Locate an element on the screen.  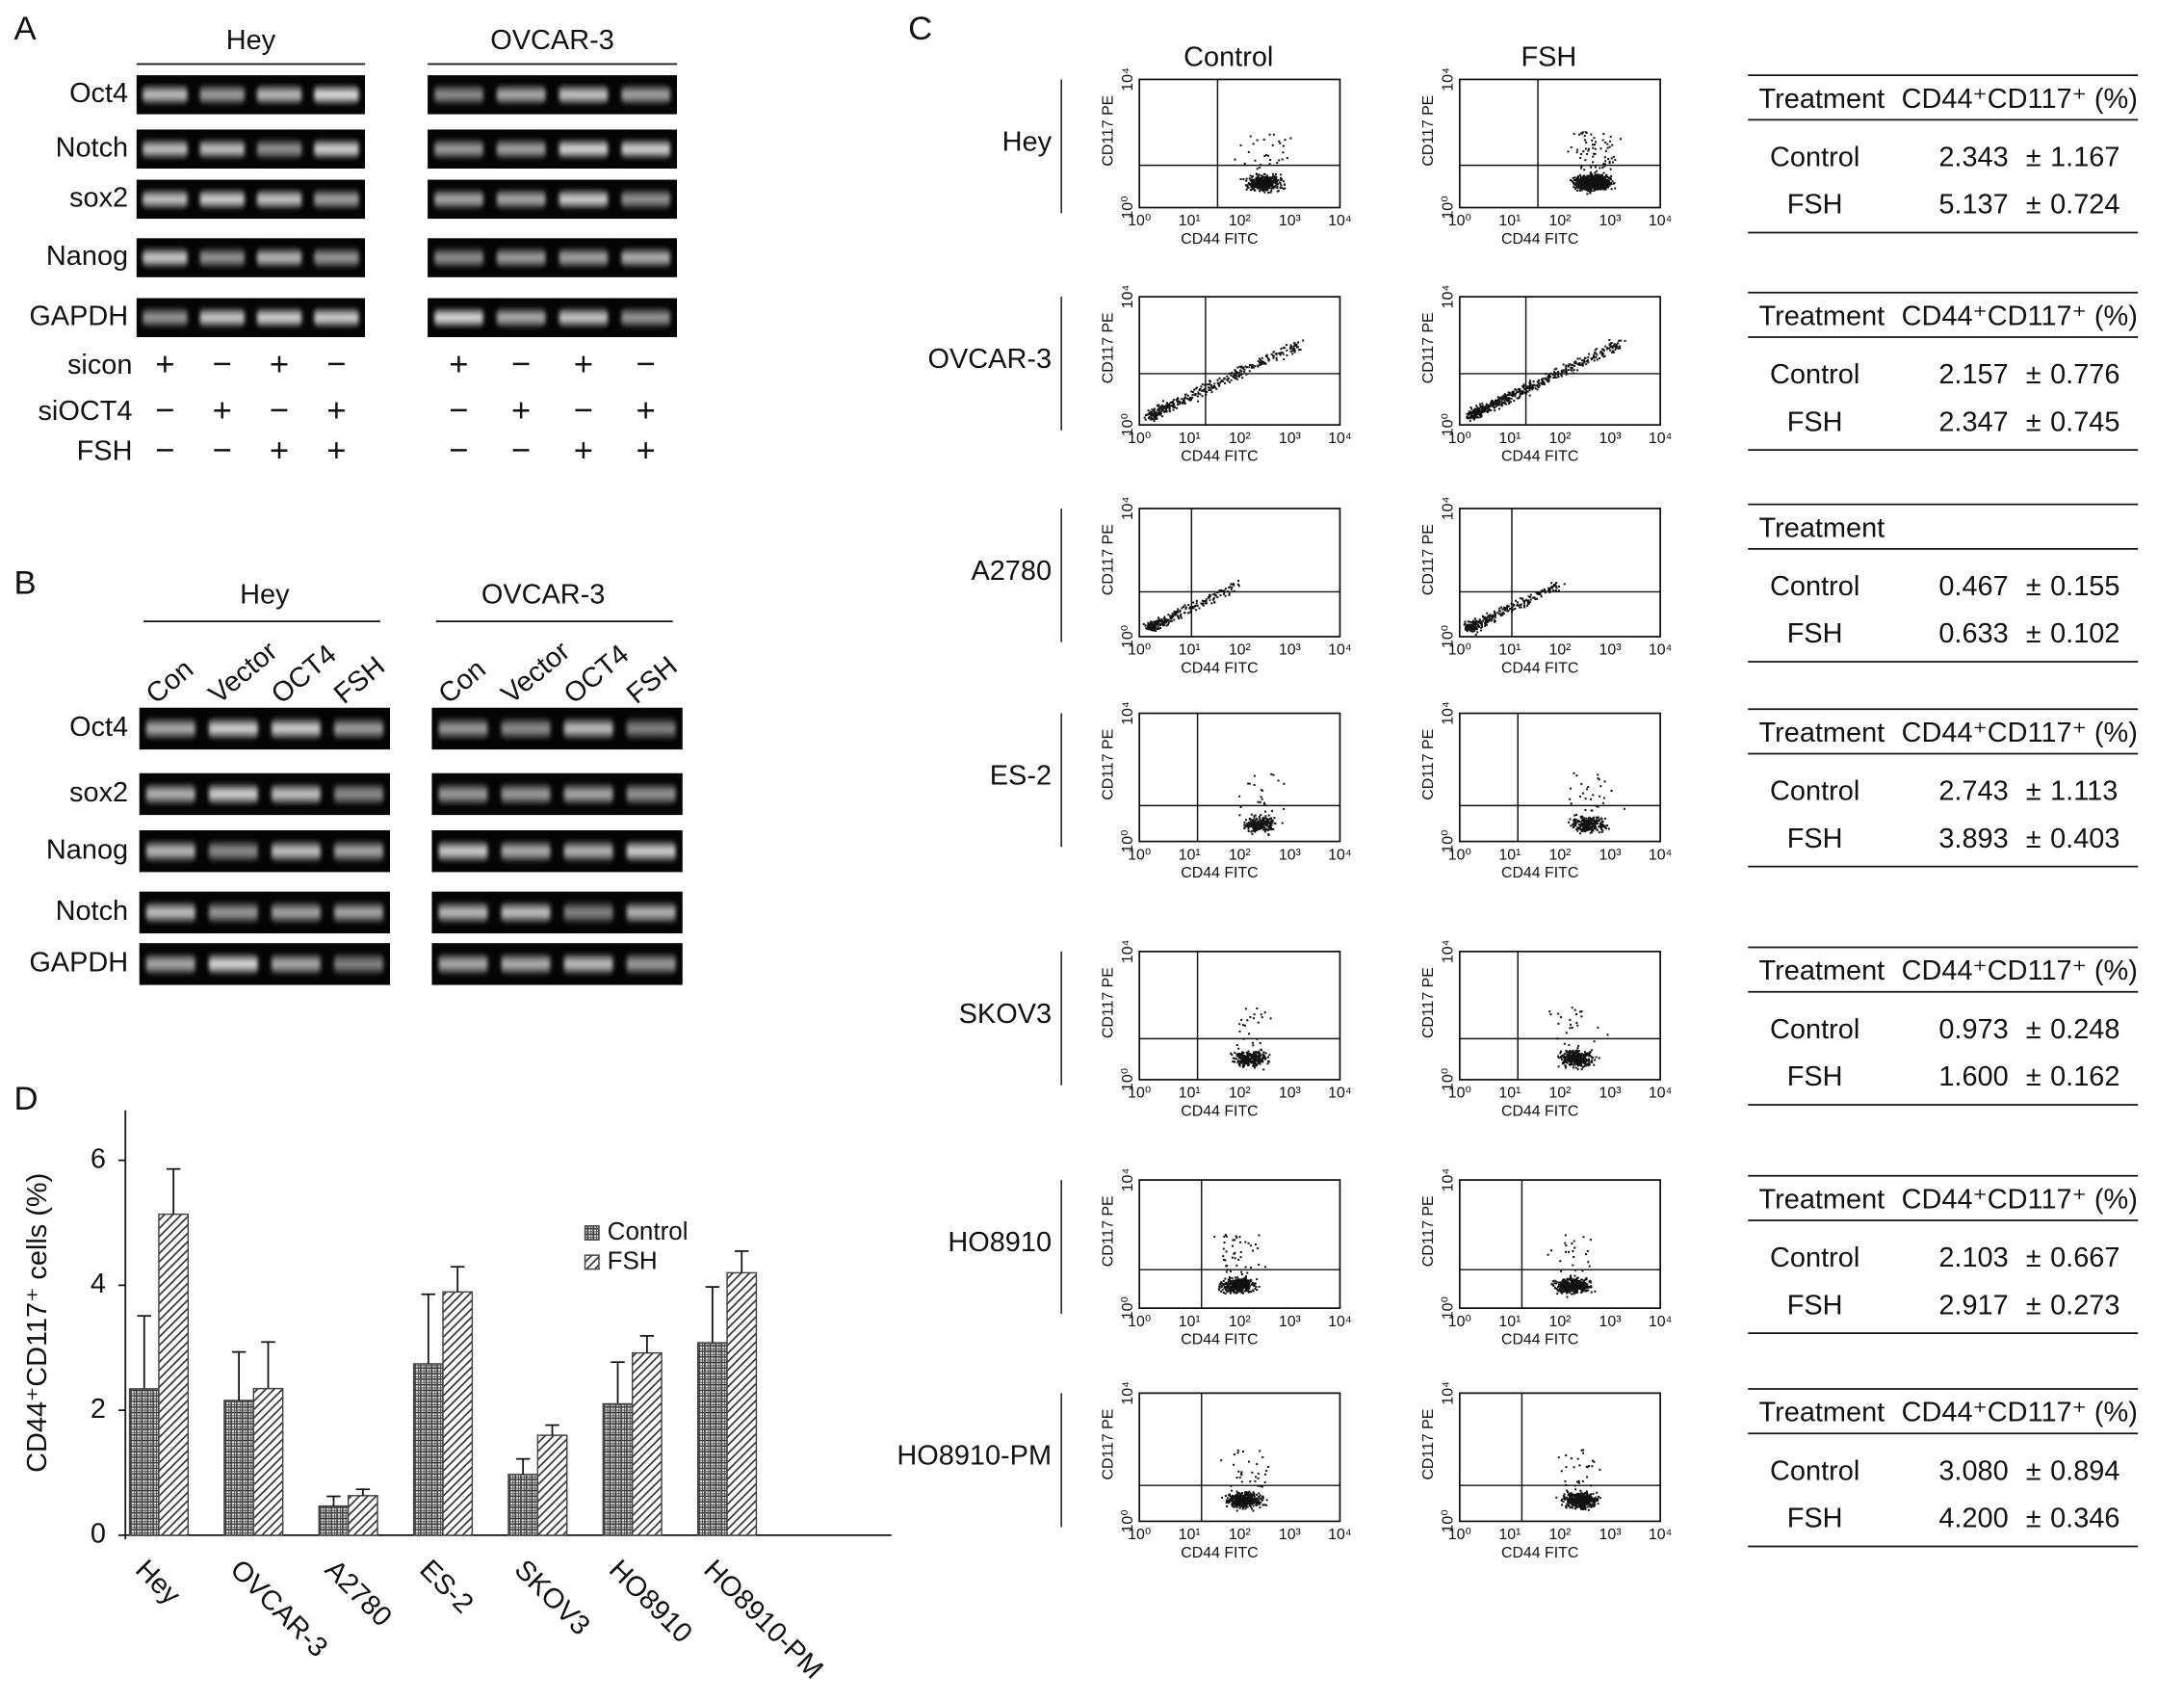
flow-plot is located at coordinates (1240, 573).